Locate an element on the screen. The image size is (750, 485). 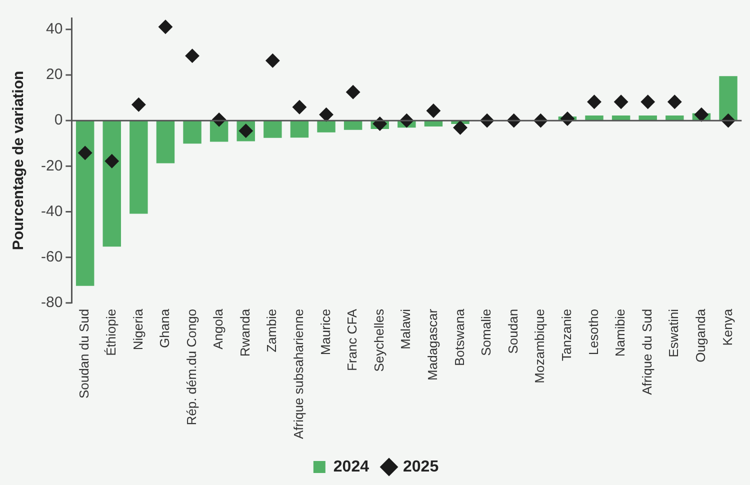
x-tick-label: Botswana is located at coordinates (459, 337).